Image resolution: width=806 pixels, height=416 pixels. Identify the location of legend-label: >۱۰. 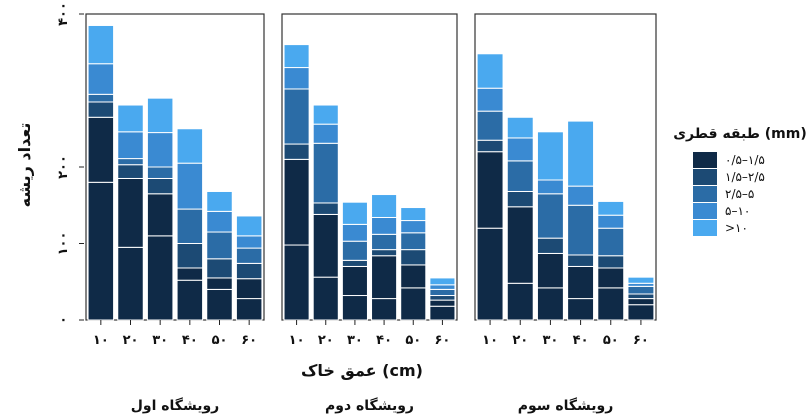
(736, 228).